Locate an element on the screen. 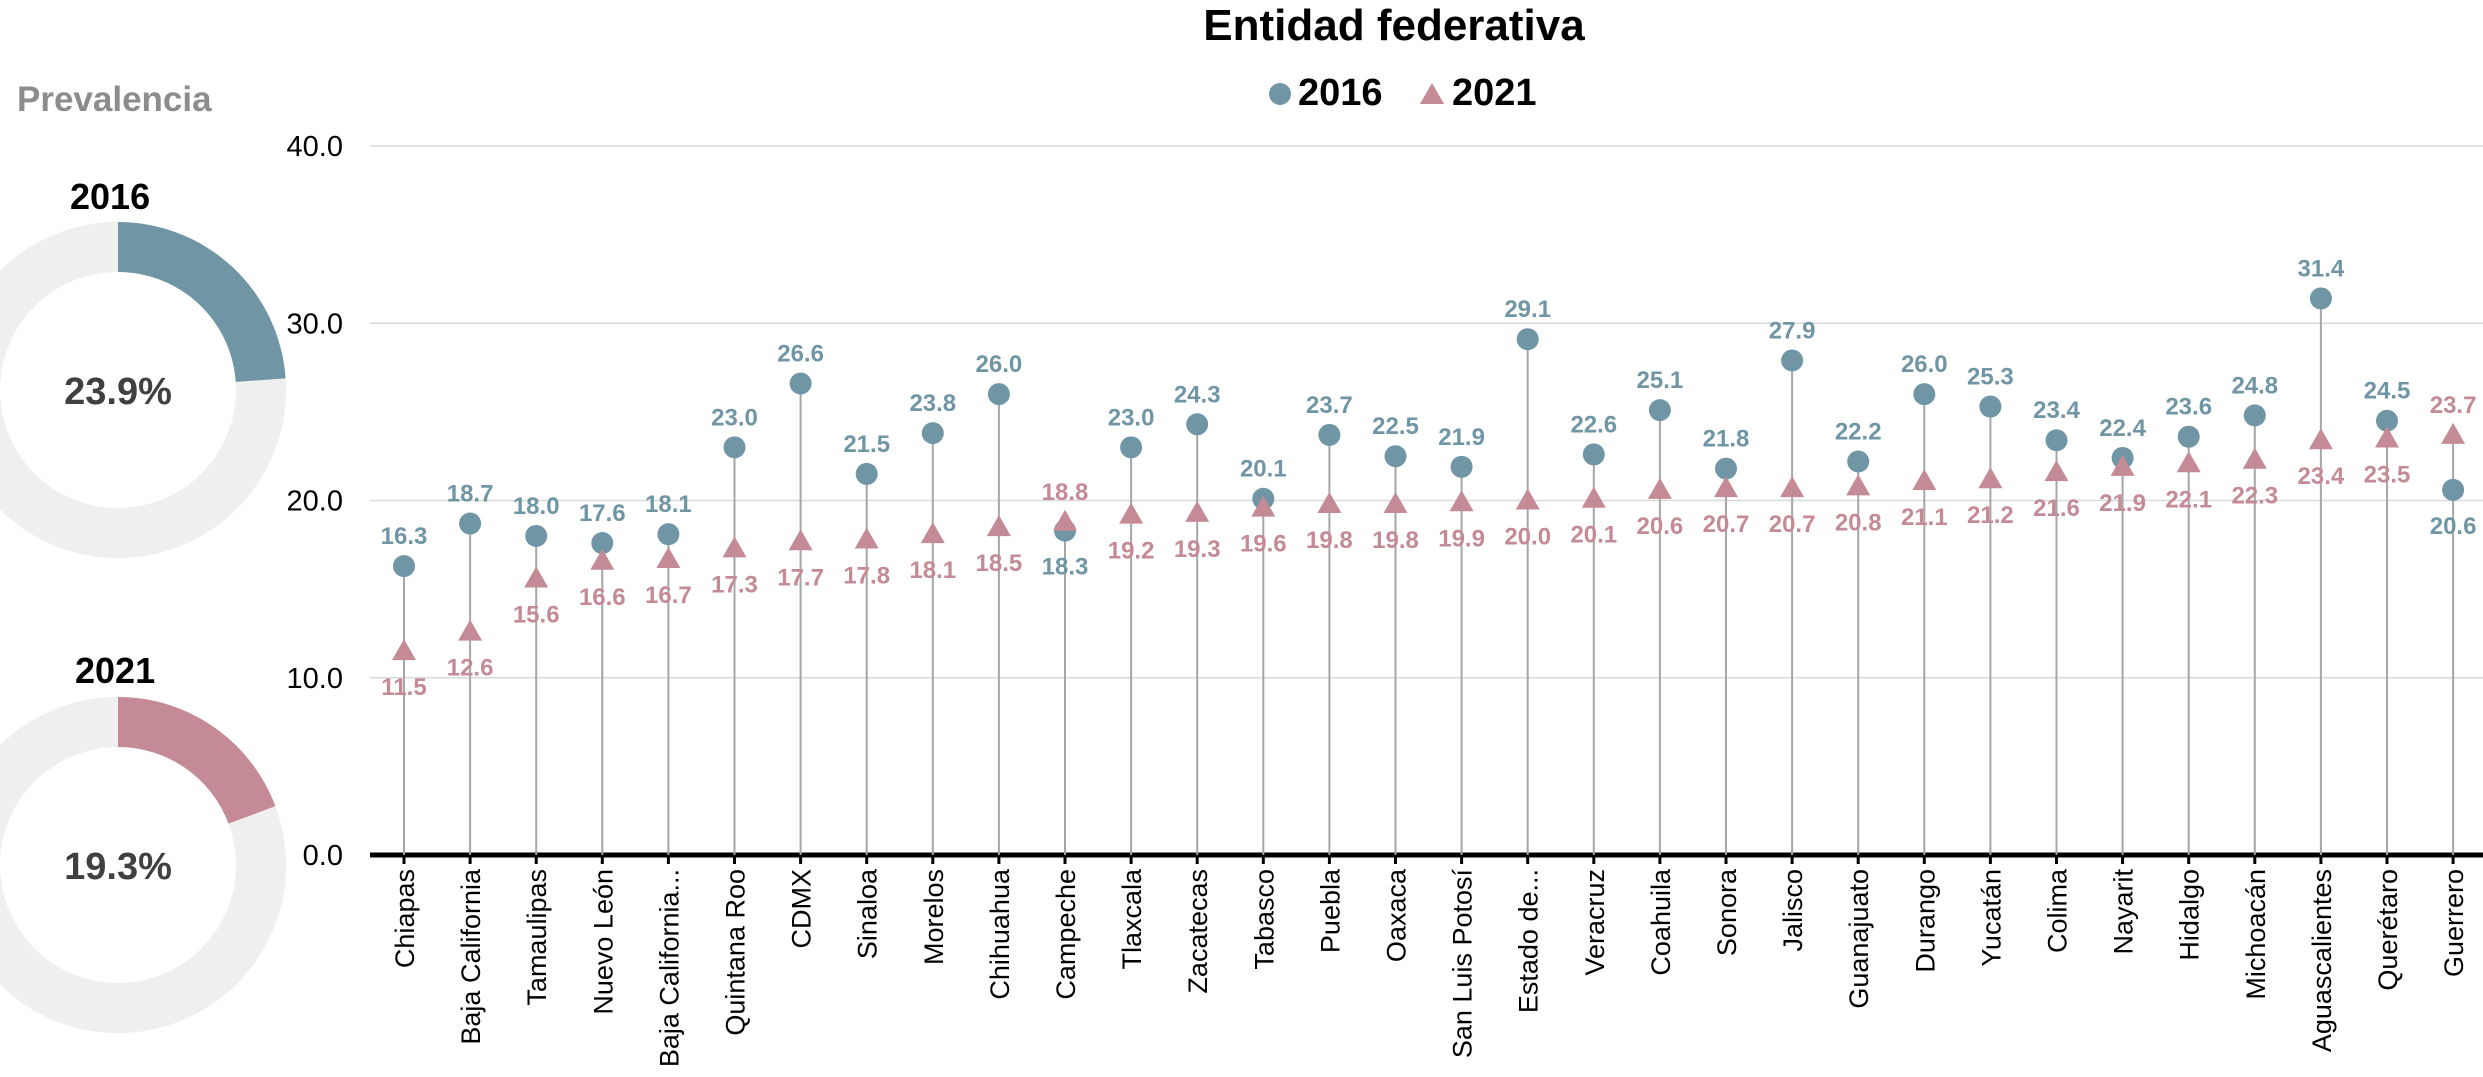  data-label-2016: 25.3 is located at coordinates (1990, 377).